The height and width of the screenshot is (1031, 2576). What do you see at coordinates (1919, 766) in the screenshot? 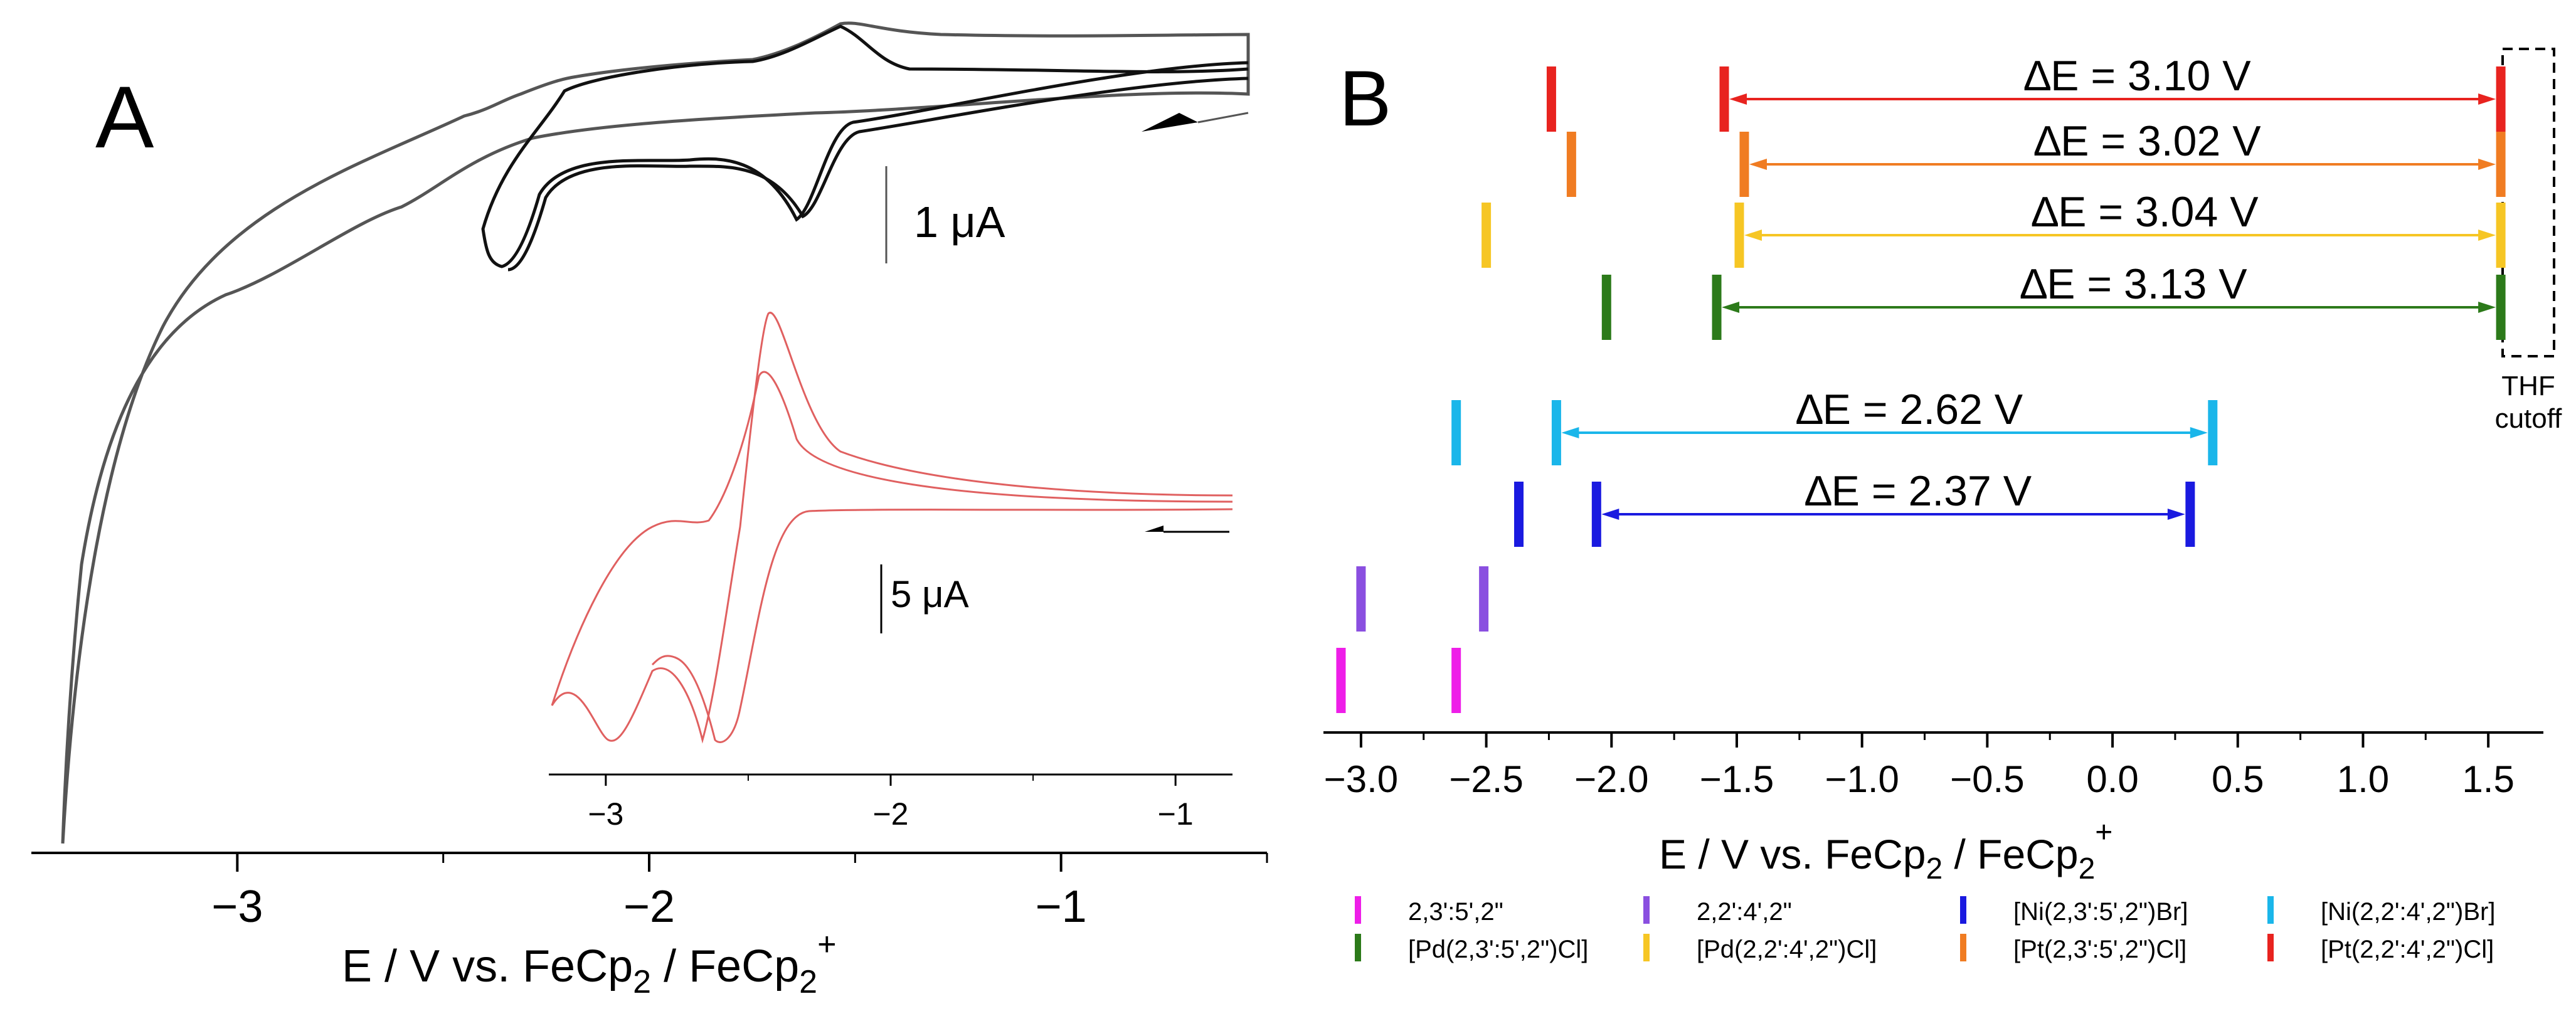
I see `panel-b-x-ticks: −3.0 −2.5 −2.0 −1.5 −1.0 −0.5 0.0 0.5 1.0 1.5` at bounding box center [1919, 766].